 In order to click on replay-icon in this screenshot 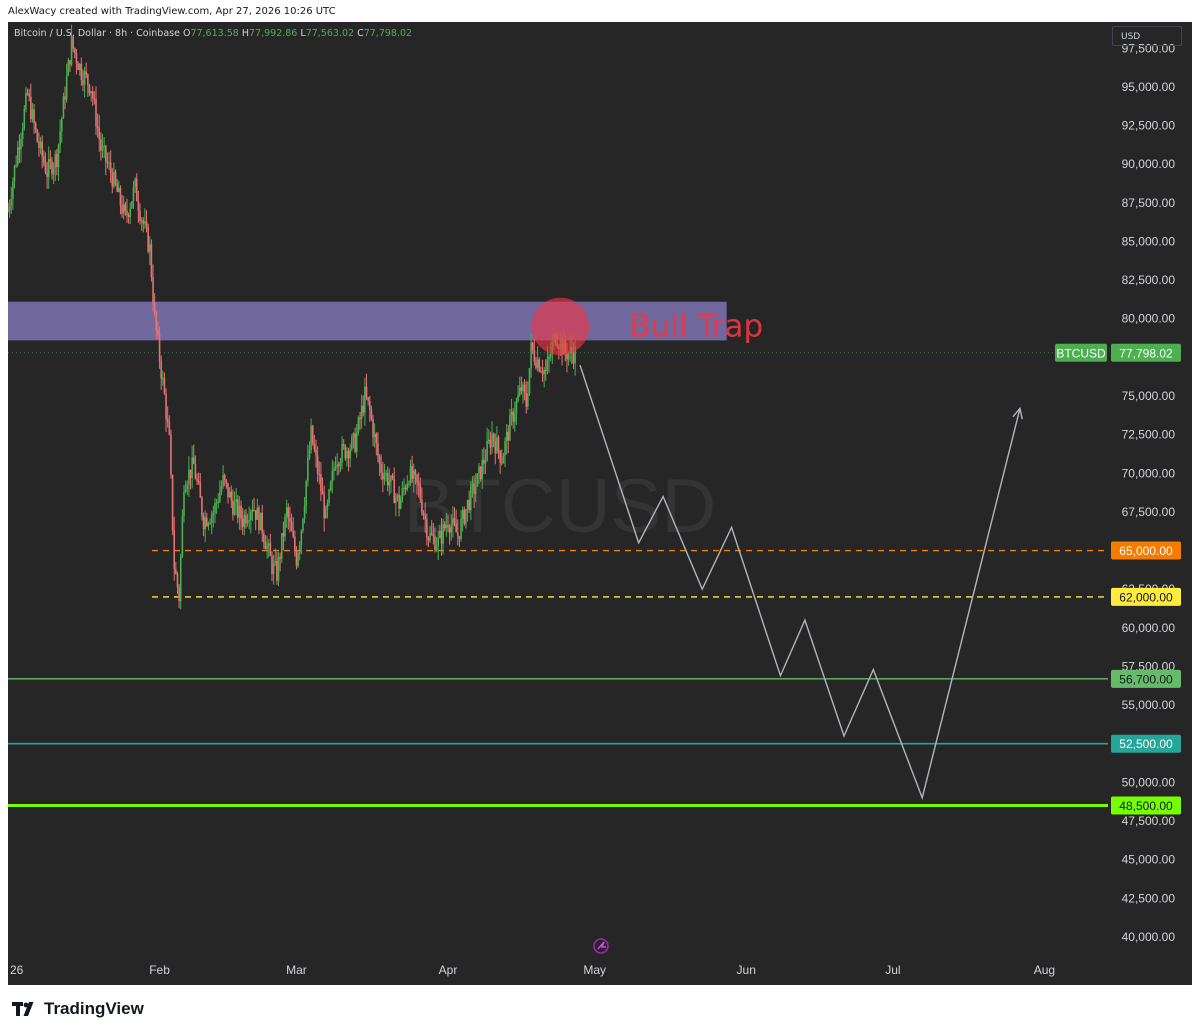, I will do `click(601, 946)`.